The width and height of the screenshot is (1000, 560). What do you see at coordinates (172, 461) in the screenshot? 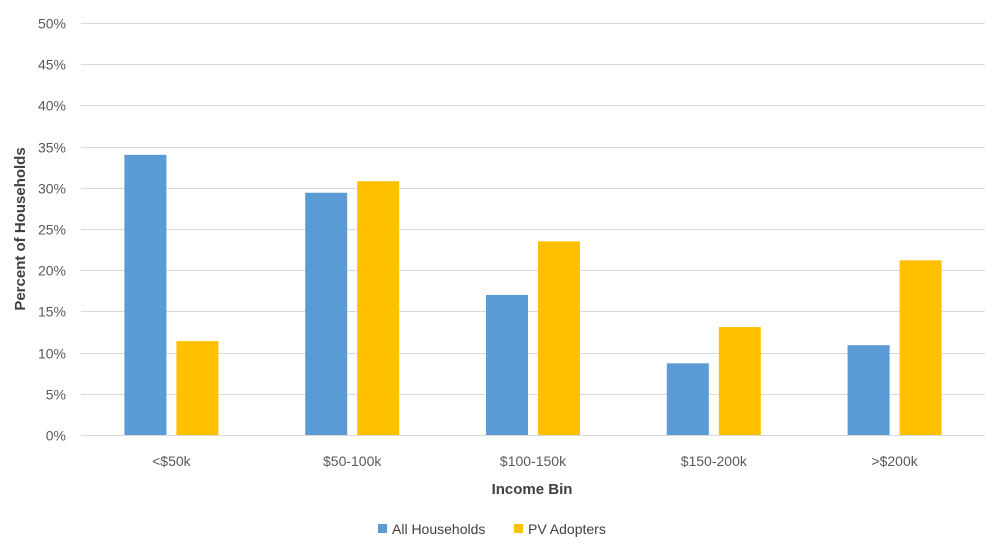
I see `x-tick-label: <$50k` at bounding box center [172, 461].